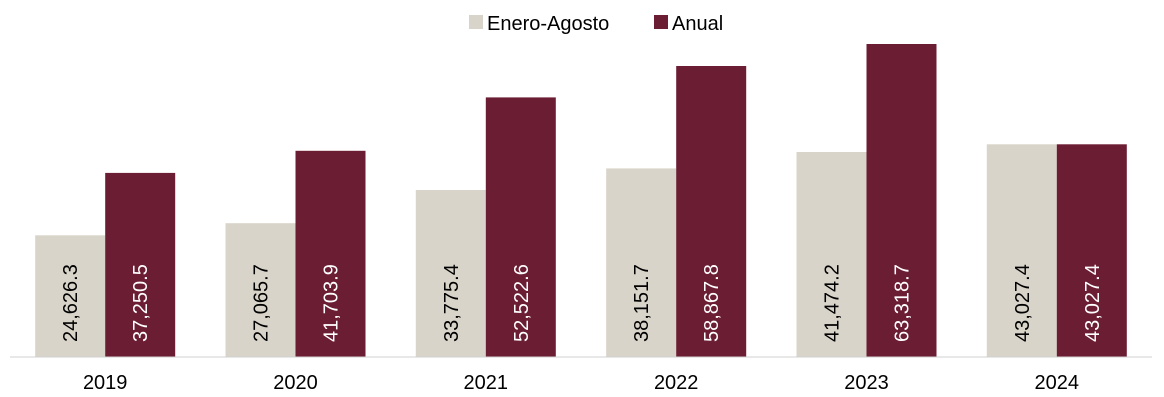 The height and width of the screenshot is (397, 1164). Describe the element at coordinates (866, 383) in the screenshot. I see `x-tick-label-2023: 2023` at that location.